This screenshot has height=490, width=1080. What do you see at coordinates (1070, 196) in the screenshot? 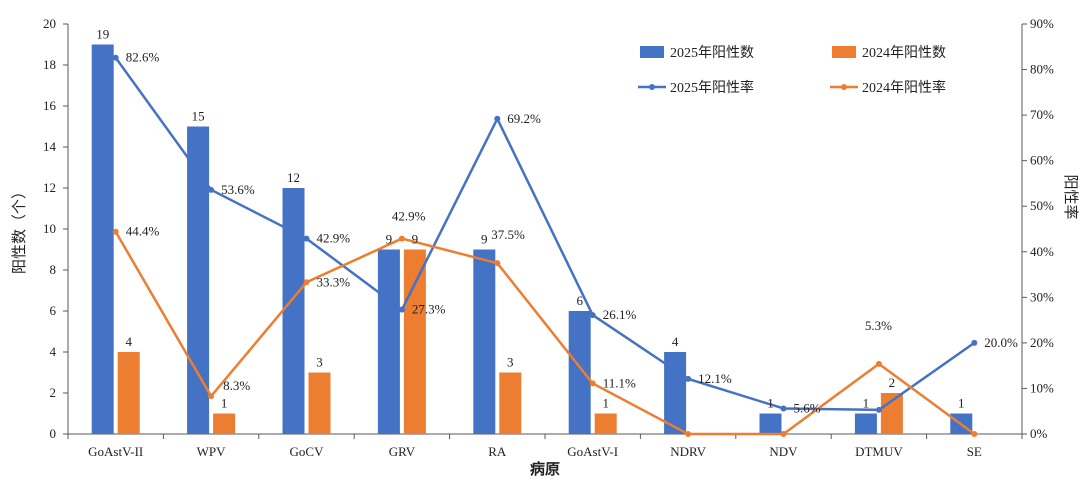
I see `y2-axis-title: 阳性率` at bounding box center [1070, 196].